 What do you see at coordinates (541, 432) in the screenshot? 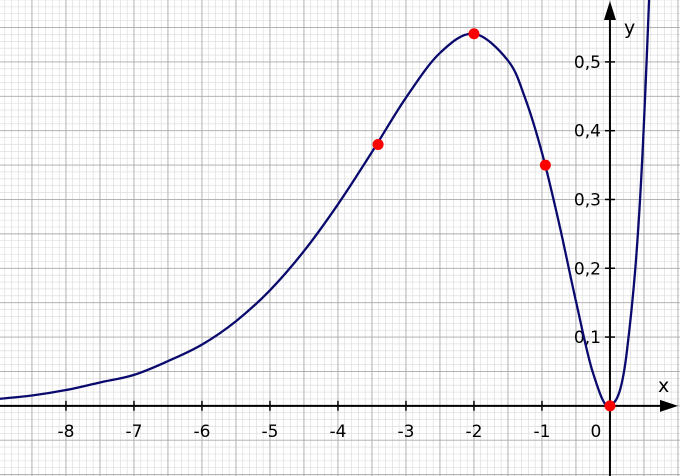
I see `x-tick-label: -1` at bounding box center [541, 432].